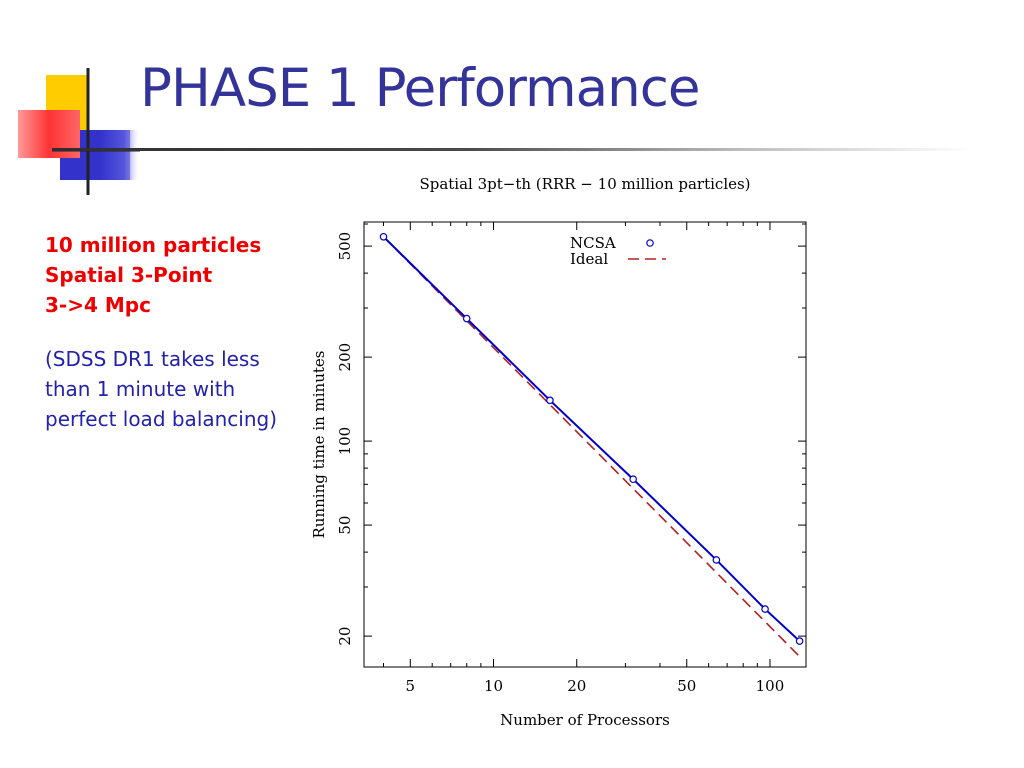 This screenshot has width=1024, height=768. What do you see at coordinates (152, 359) in the screenshot?
I see `note-line: (SDSS DR1 takes less` at bounding box center [152, 359].